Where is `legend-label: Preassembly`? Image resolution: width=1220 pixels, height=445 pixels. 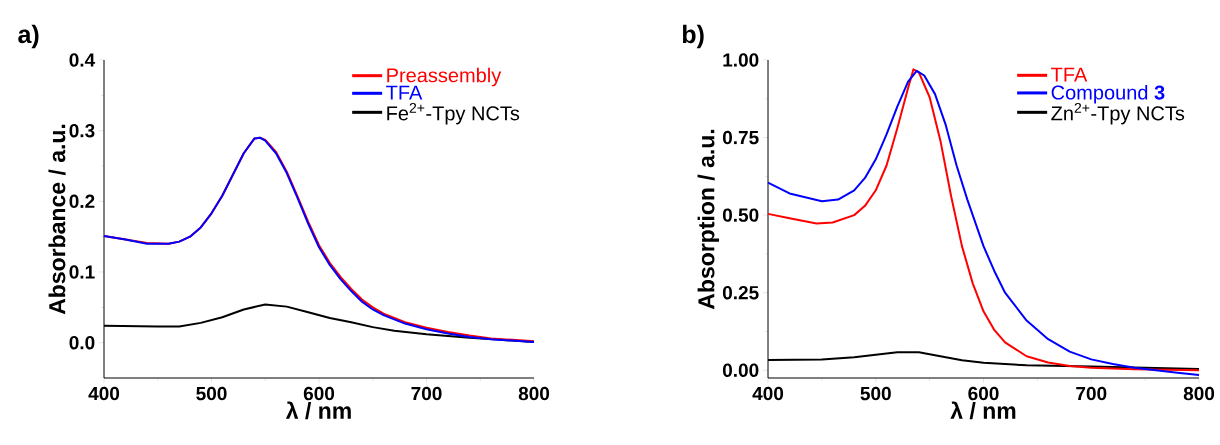
legend-label: Preassembly is located at coordinates (444, 77).